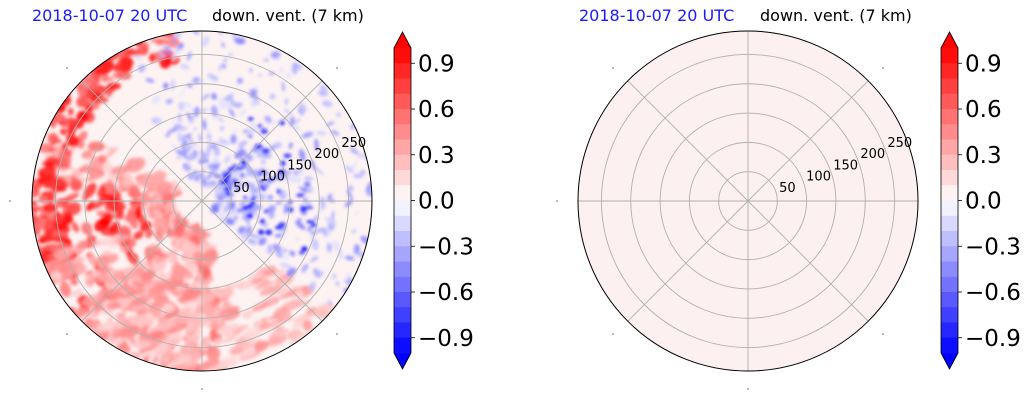  What do you see at coordinates (288, 15) in the screenshot?
I see `panel-1-variable: down. vent. (7 km)` at bounding box center [288, 15].